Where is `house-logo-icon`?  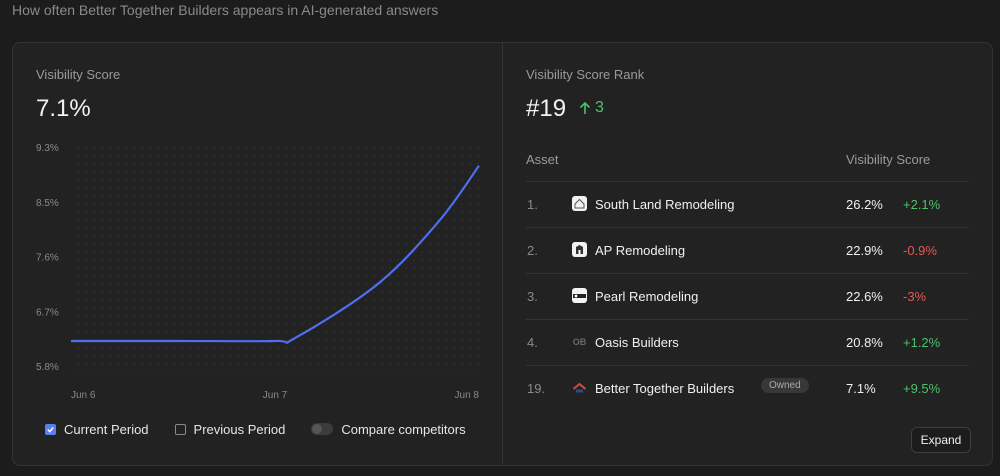 house-logo-icon is located at coordinates (579, 203).